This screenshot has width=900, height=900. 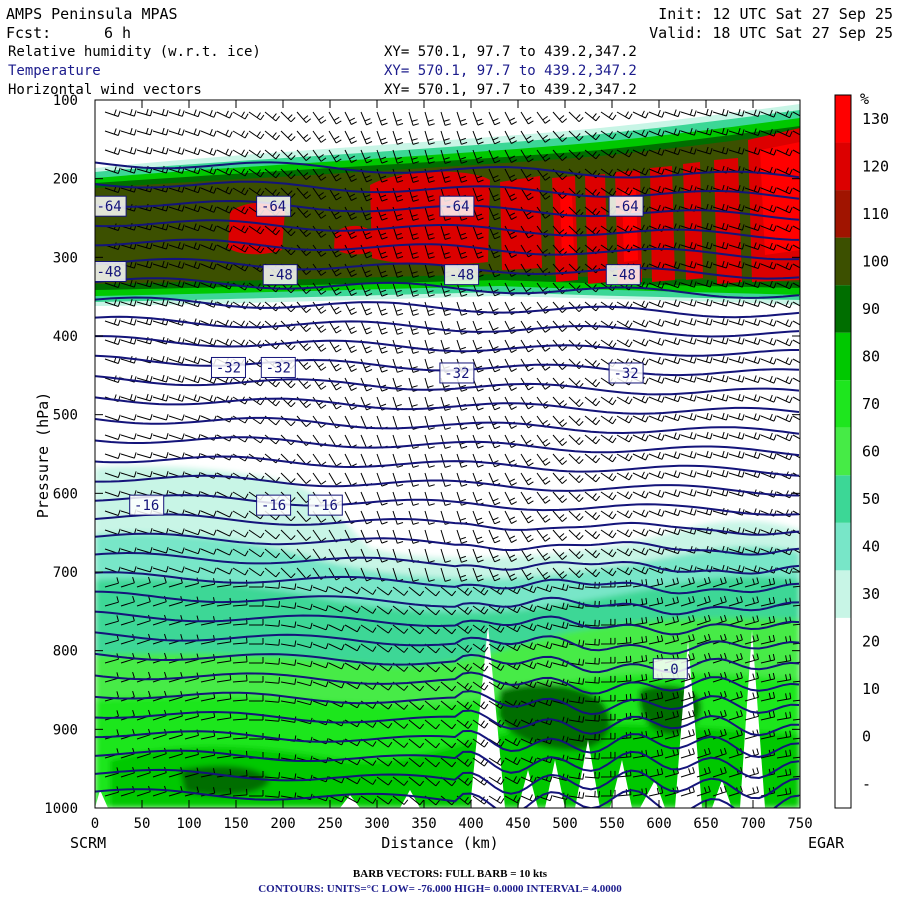 What do you see at coordinates (43, 455) in the screenshot?
I see `y-axis-label: Pressure (hPa)` at bounding box center [43, 455].